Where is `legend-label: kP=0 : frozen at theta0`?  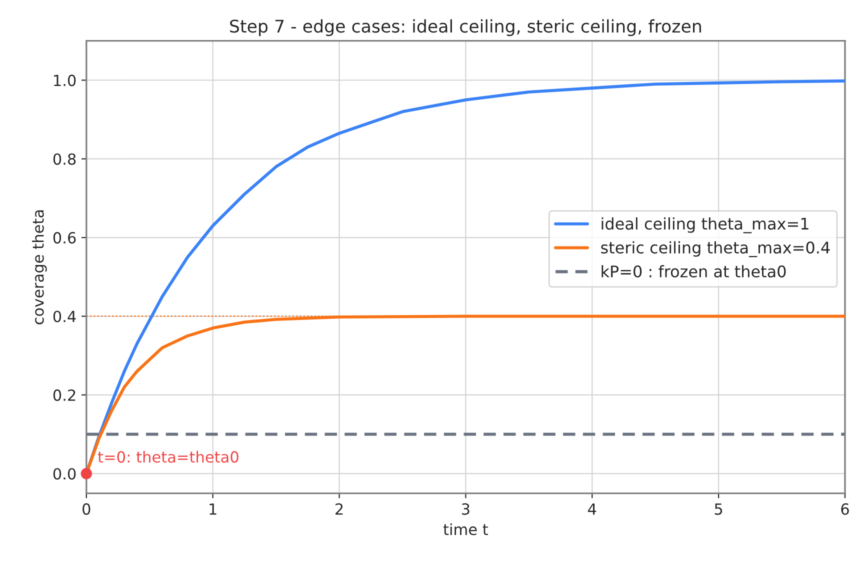 legend-label: kP=0 : frozen at theta0 is located at coordinates (694, 271).